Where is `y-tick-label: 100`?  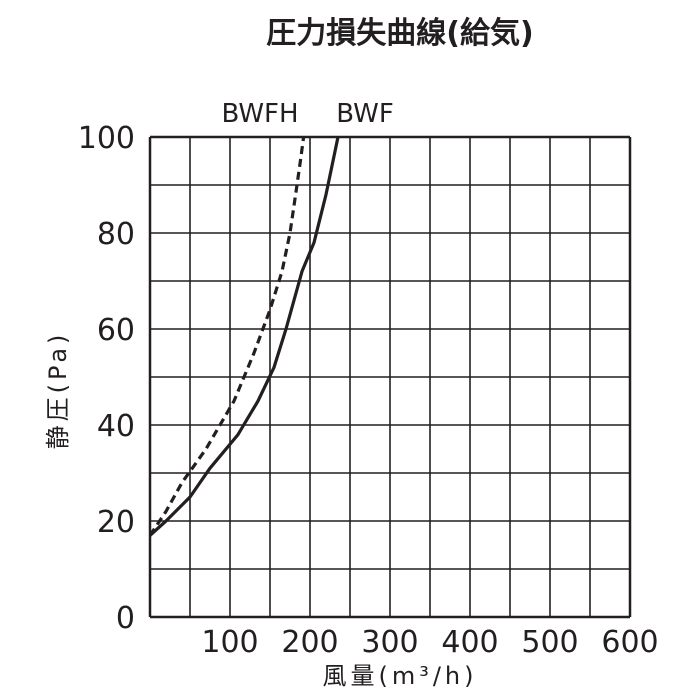
y-tick-label: 100 is located at coordinates (106, 138).